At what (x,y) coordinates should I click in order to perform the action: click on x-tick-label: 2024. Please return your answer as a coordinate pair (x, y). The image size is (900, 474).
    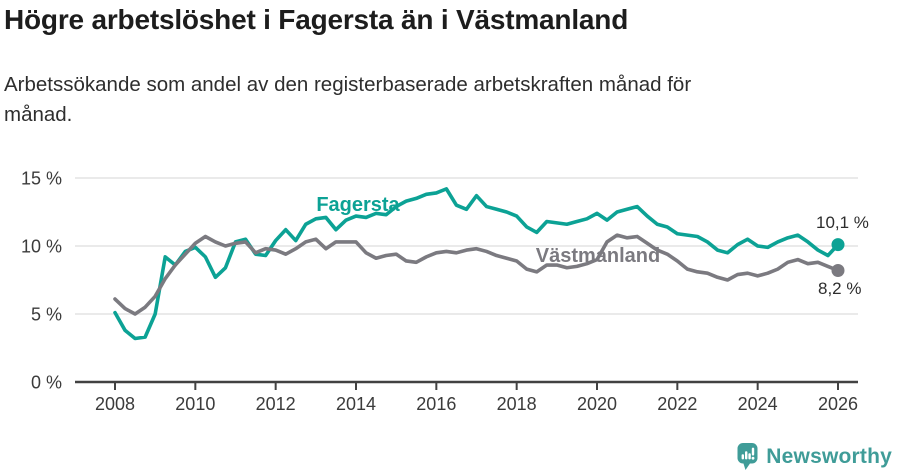
    Looking at the image, I should click on (758, 404).